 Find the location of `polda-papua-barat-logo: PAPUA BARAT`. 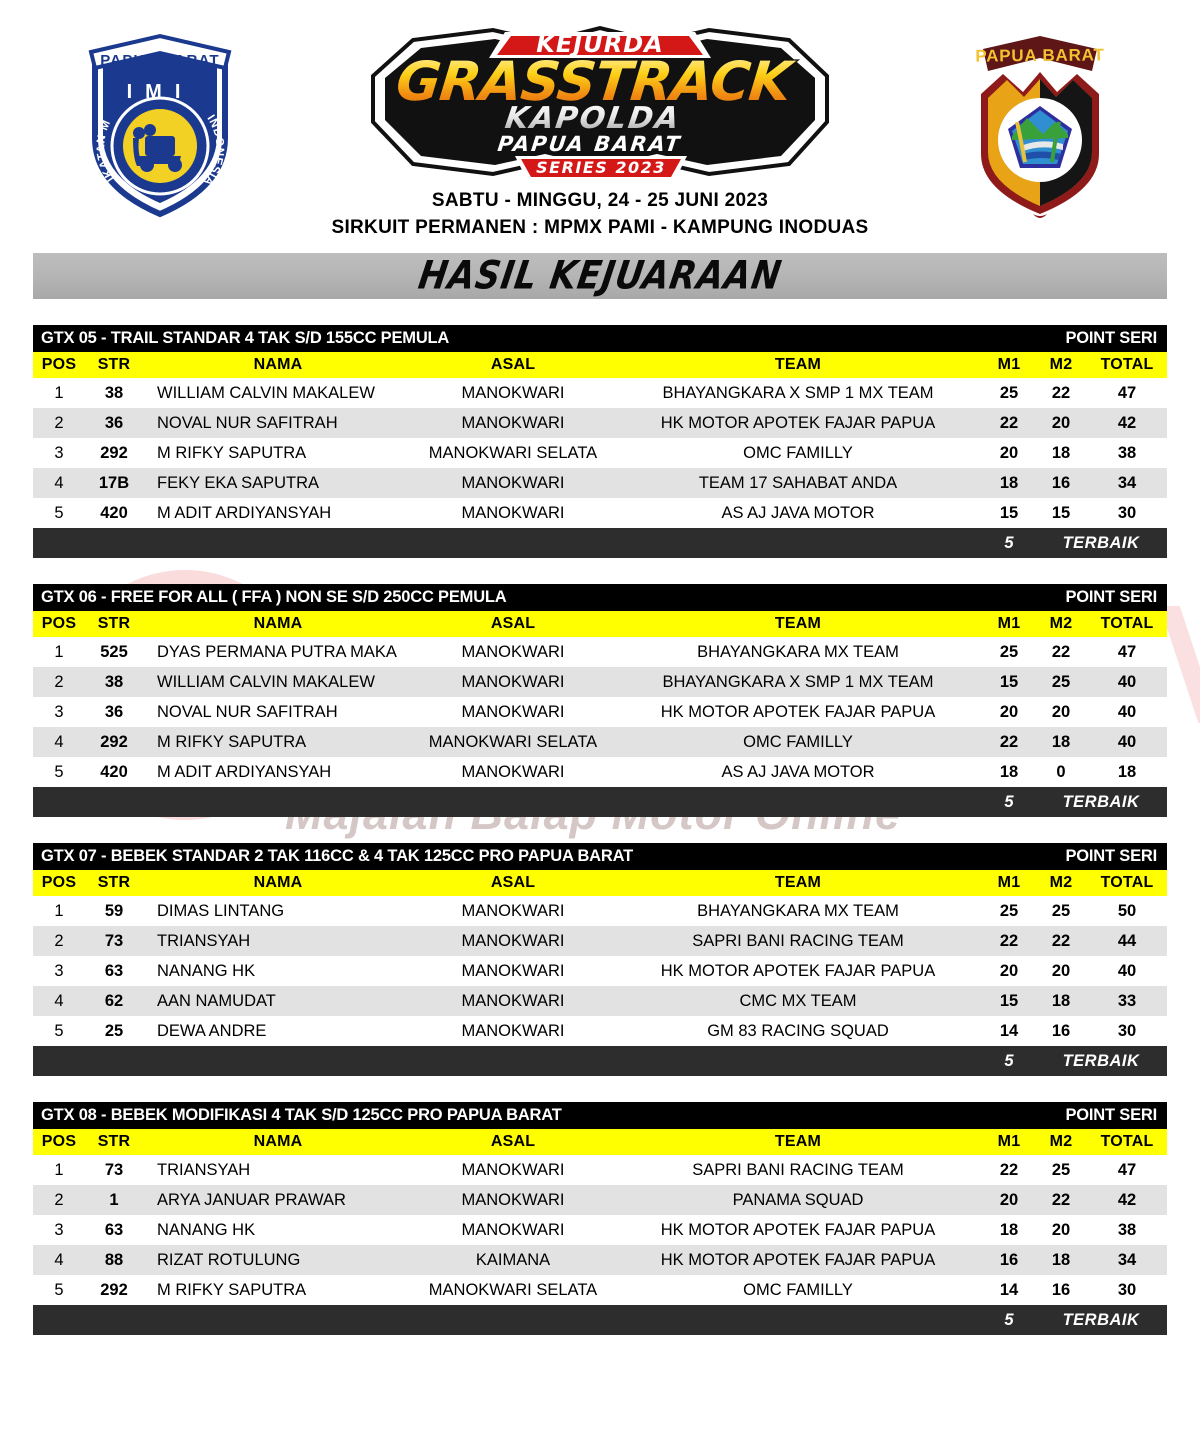

polda-papua-barat-logo: PAPUA BARAT is located at coordinates (1040, 125).